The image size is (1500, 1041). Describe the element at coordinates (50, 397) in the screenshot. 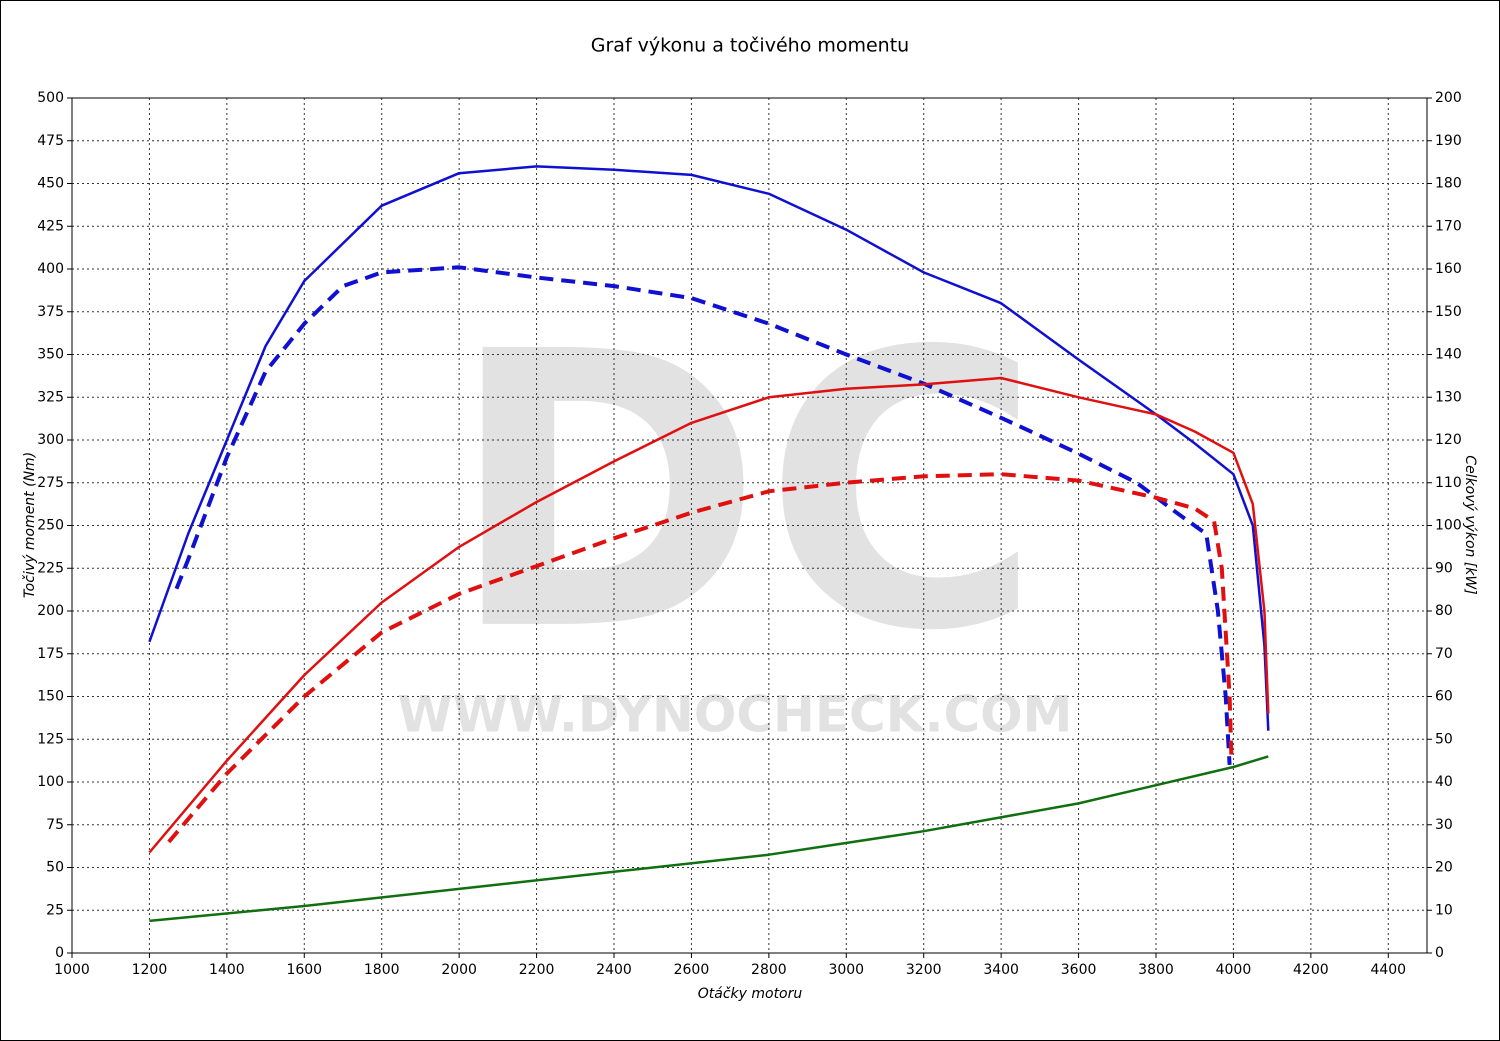

I see `y-tick-label: 325` at that location.